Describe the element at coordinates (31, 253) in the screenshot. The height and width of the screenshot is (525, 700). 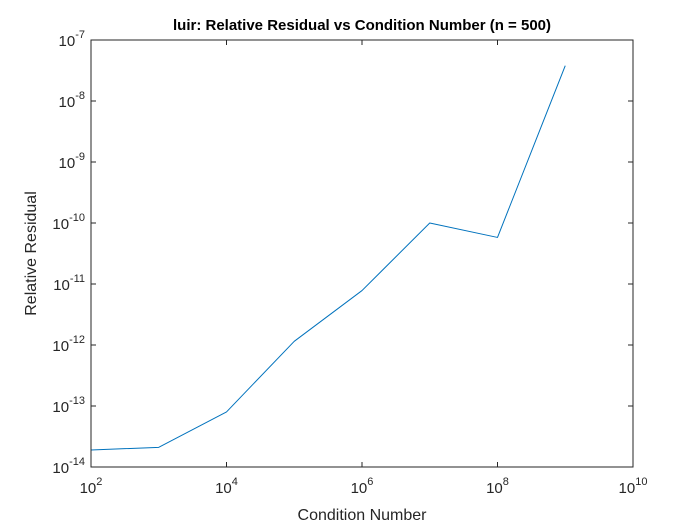
I see `y-axis-label: Relative Residual` at that location.